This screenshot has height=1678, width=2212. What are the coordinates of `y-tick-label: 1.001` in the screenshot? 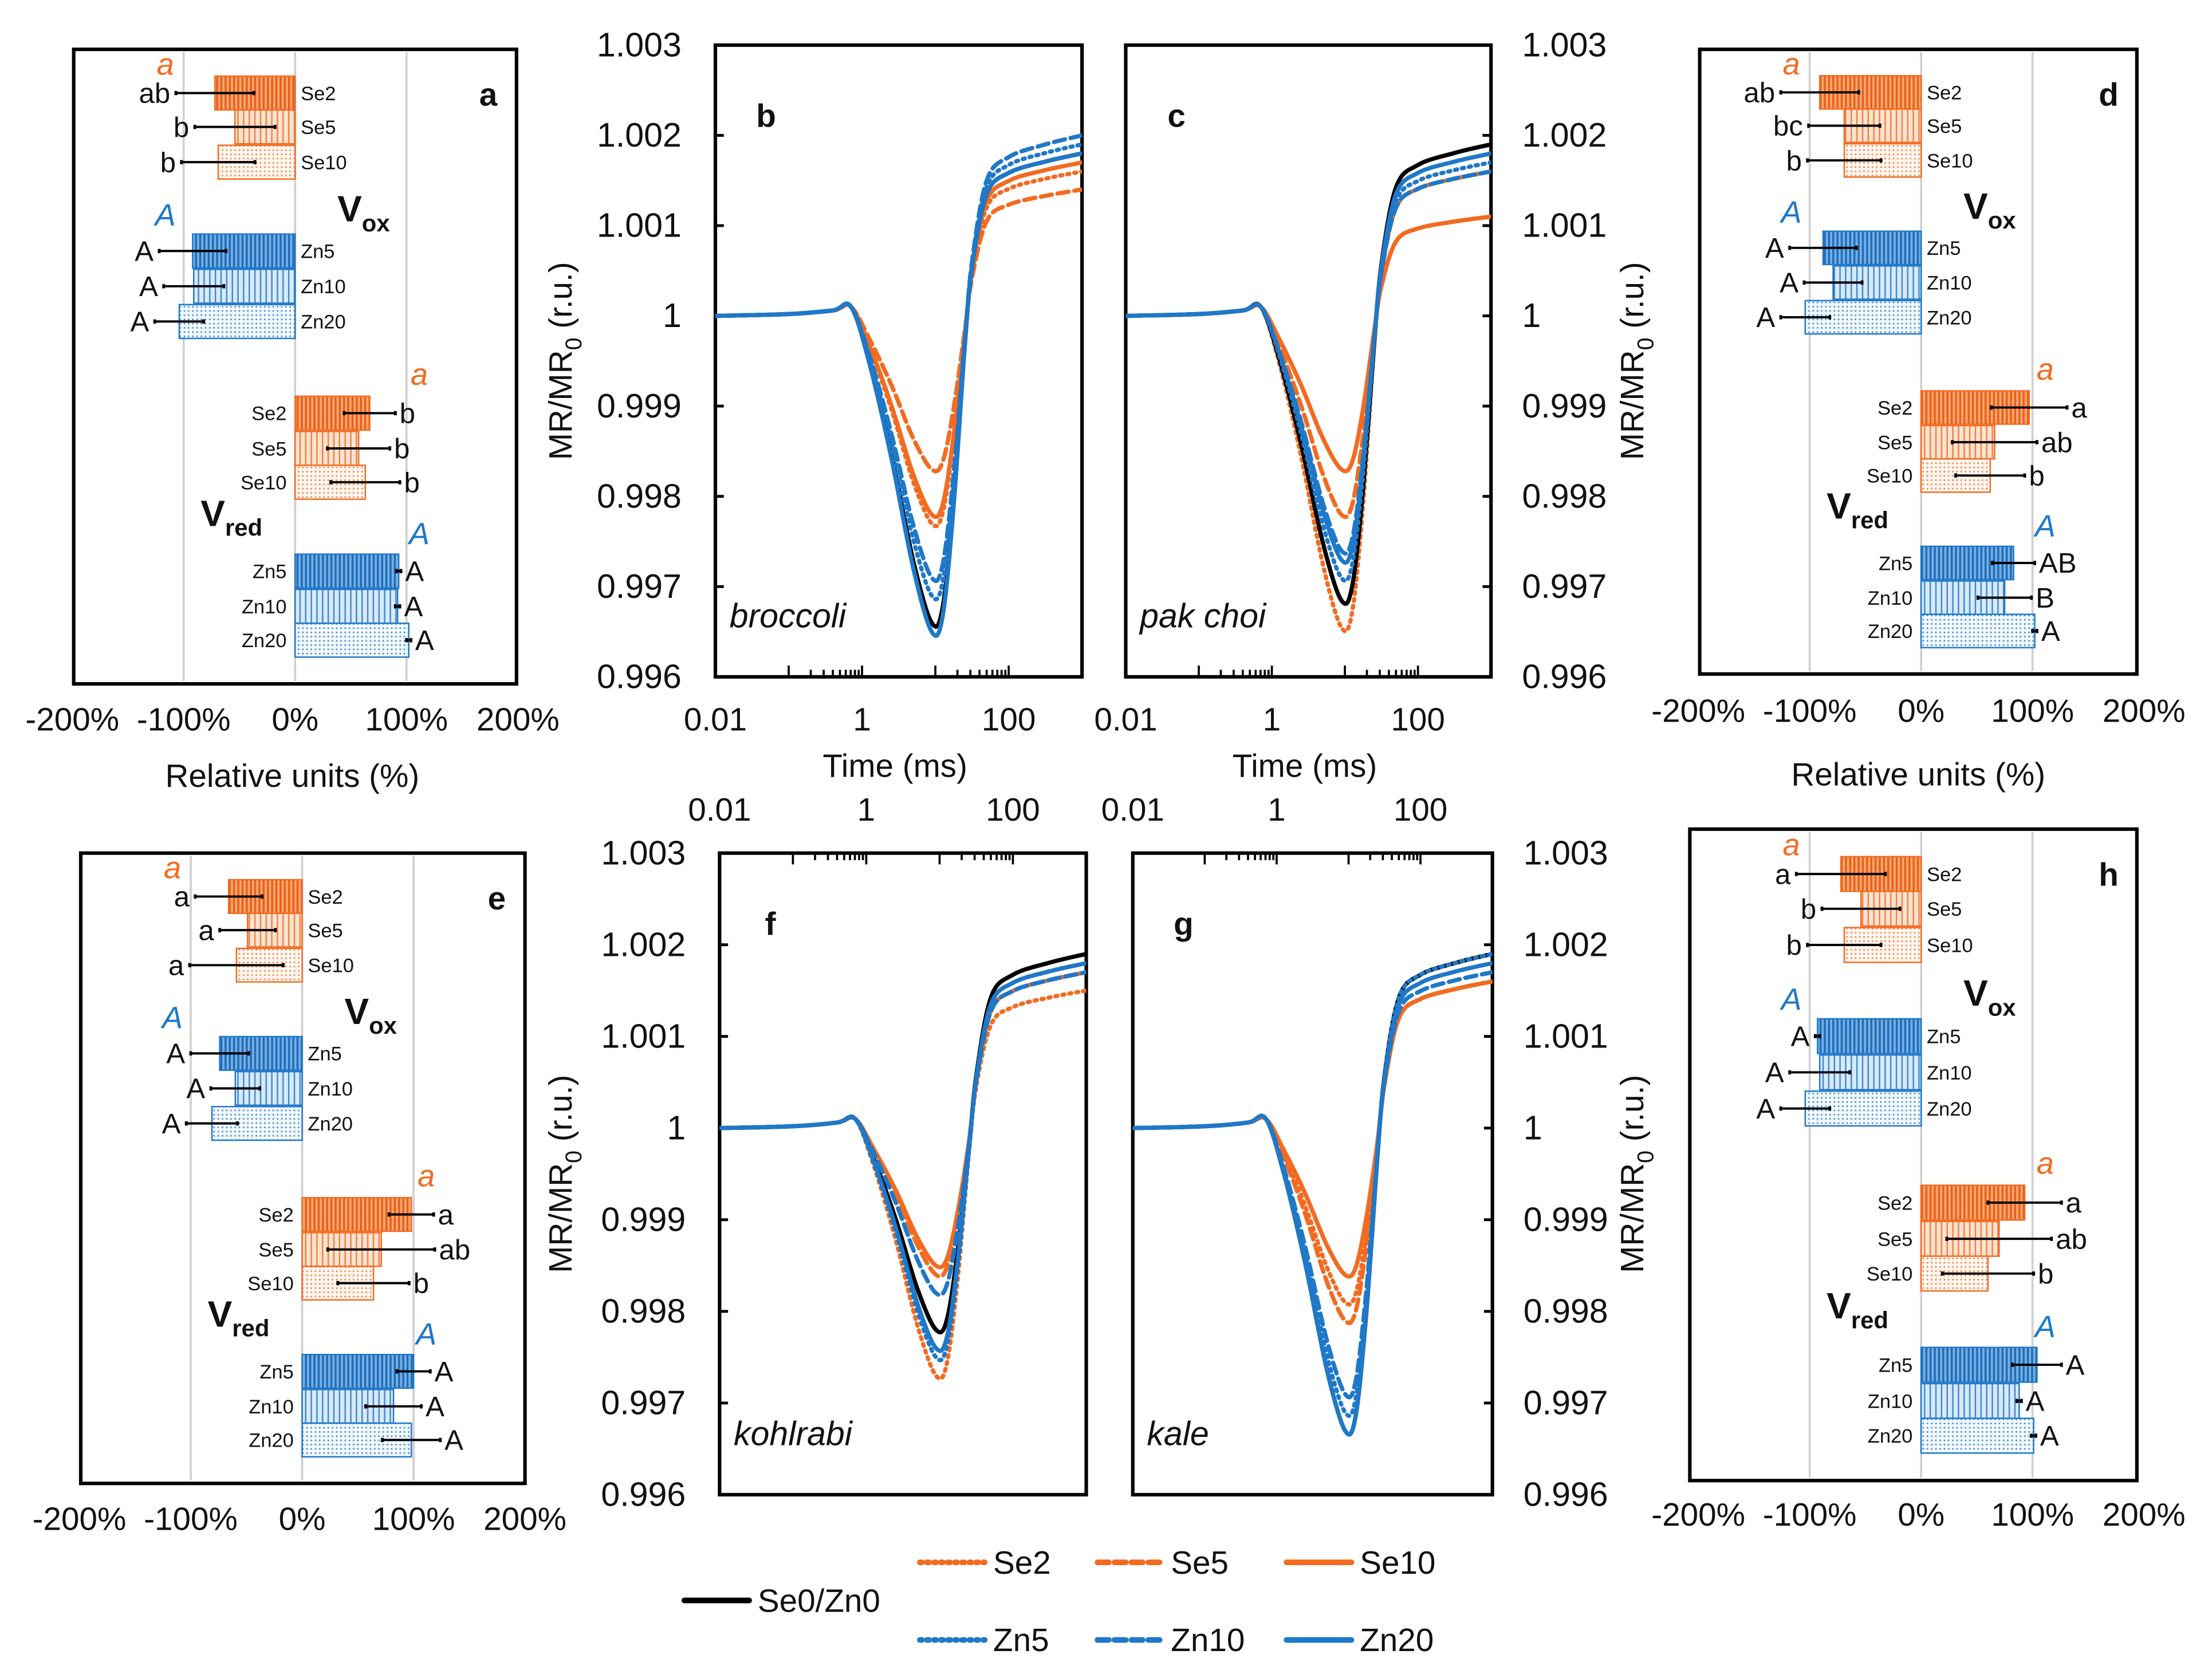 It's located at (1566, 1036).